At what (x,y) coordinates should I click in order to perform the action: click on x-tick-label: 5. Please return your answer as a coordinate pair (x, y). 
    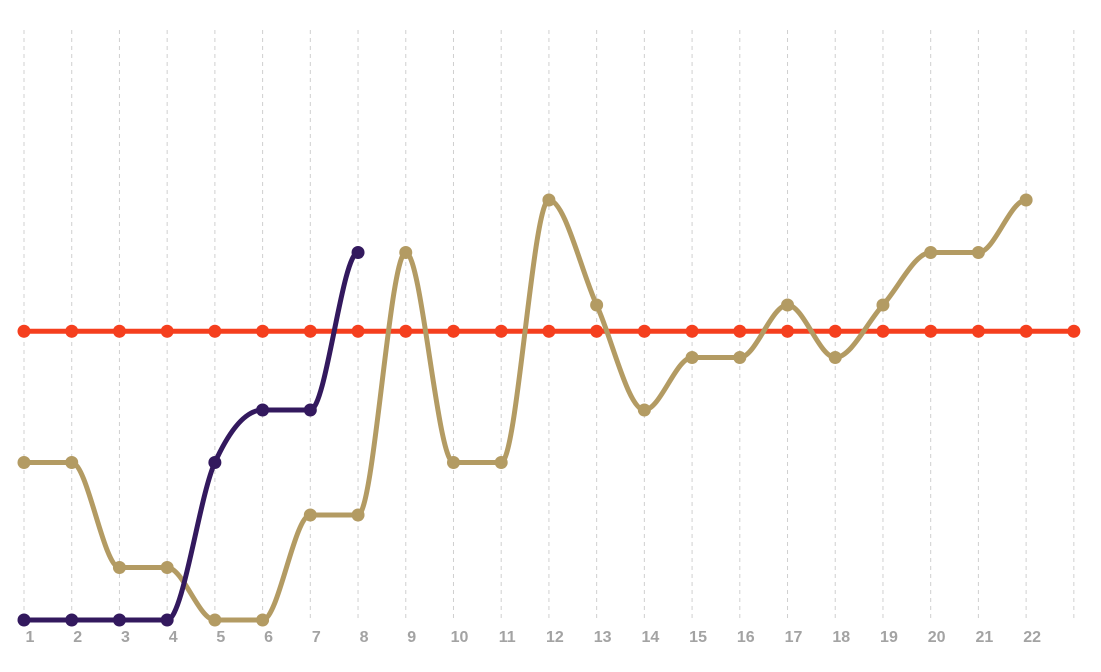
    Looking at the image, I should click on (220, 637).